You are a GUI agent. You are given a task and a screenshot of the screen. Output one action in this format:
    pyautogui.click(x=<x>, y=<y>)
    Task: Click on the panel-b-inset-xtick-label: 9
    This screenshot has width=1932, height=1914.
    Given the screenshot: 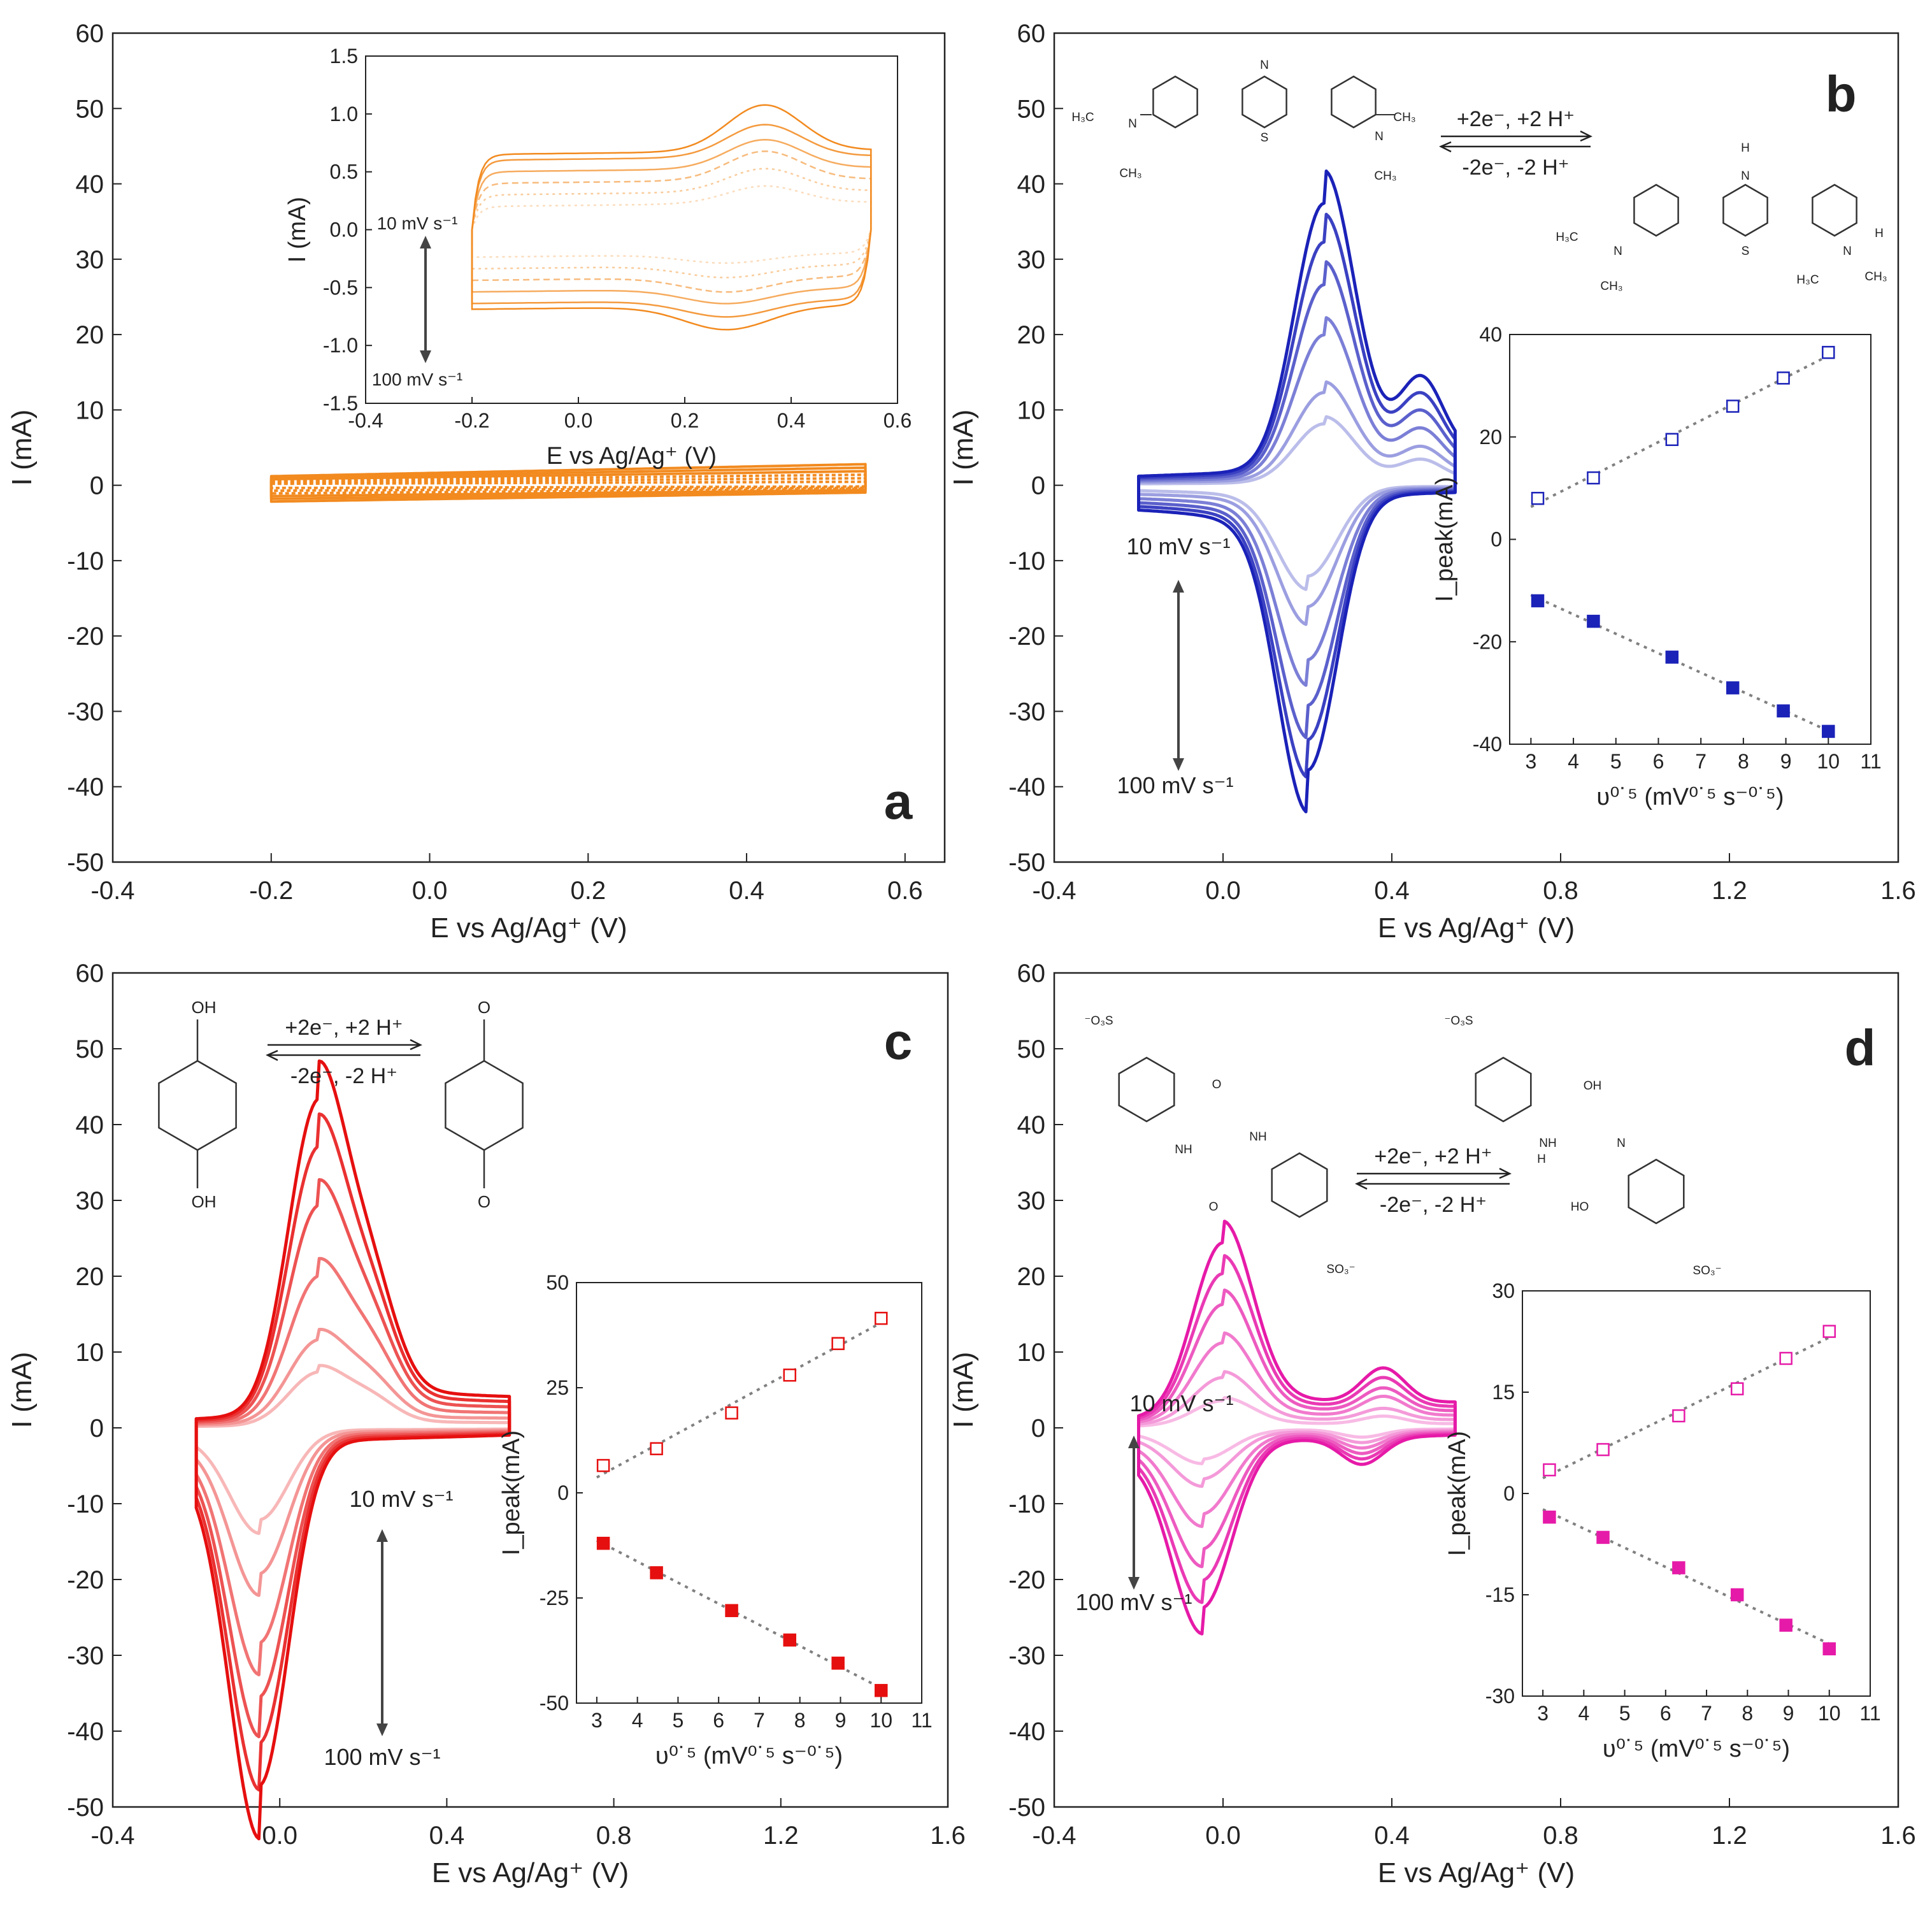 What is the action you would take?
    pyautogui.click(x=1786, y=761)
    